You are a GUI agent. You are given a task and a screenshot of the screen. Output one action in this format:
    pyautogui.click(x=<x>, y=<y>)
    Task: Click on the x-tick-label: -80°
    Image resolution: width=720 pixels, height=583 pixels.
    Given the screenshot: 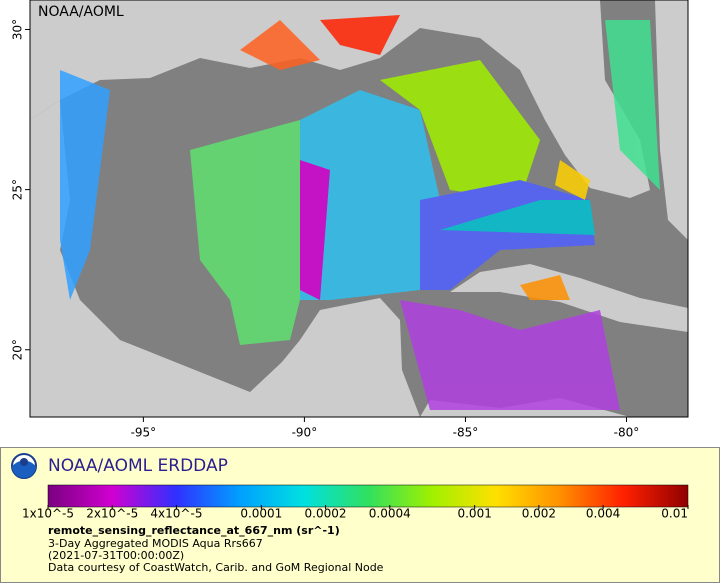 What is the action you would take?
    pyautogui.click(x=627, y=433)
    